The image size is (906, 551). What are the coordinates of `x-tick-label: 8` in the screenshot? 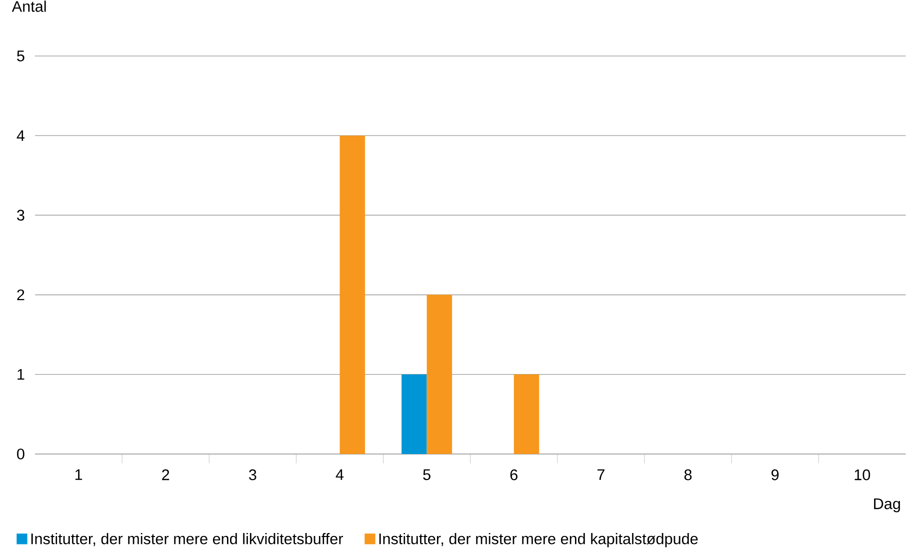 It's located at (688, 474).